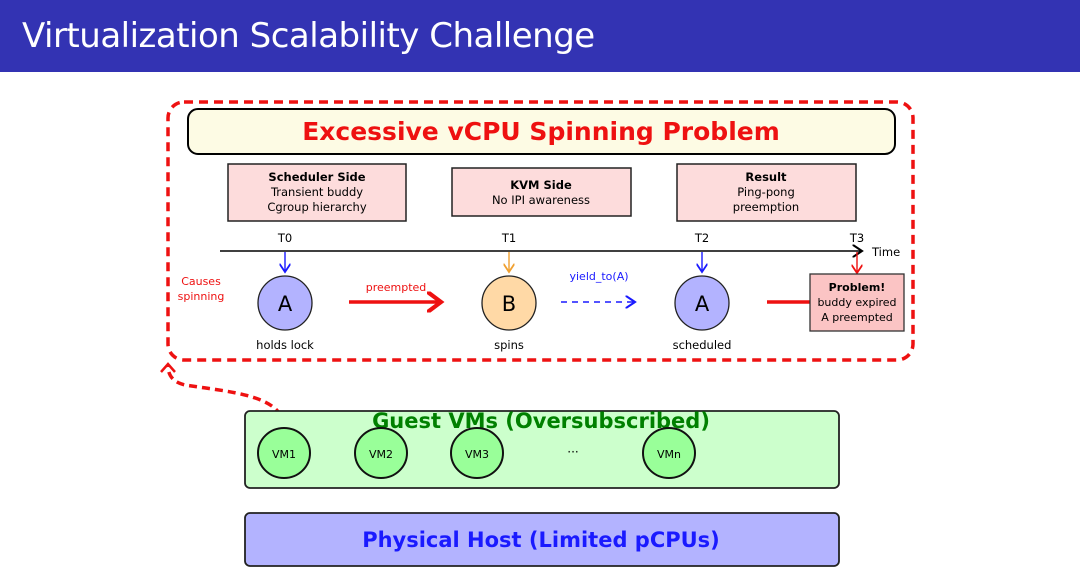 This screenshot has height=578, width=1080. I want to click on node-b-spins: B spins, so click(509, 313).